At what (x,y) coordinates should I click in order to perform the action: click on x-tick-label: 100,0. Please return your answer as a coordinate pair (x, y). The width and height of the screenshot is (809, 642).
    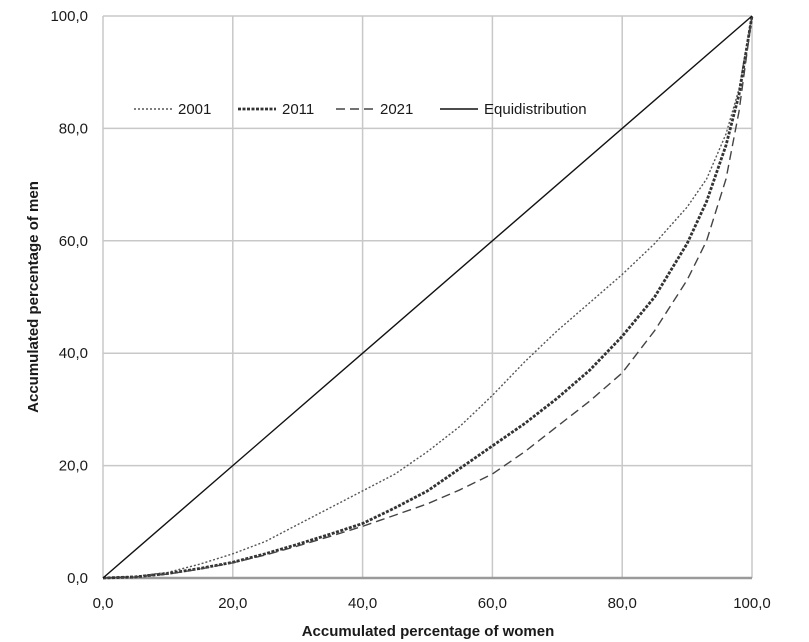
    Looking at the image, I should click on (752, 603).